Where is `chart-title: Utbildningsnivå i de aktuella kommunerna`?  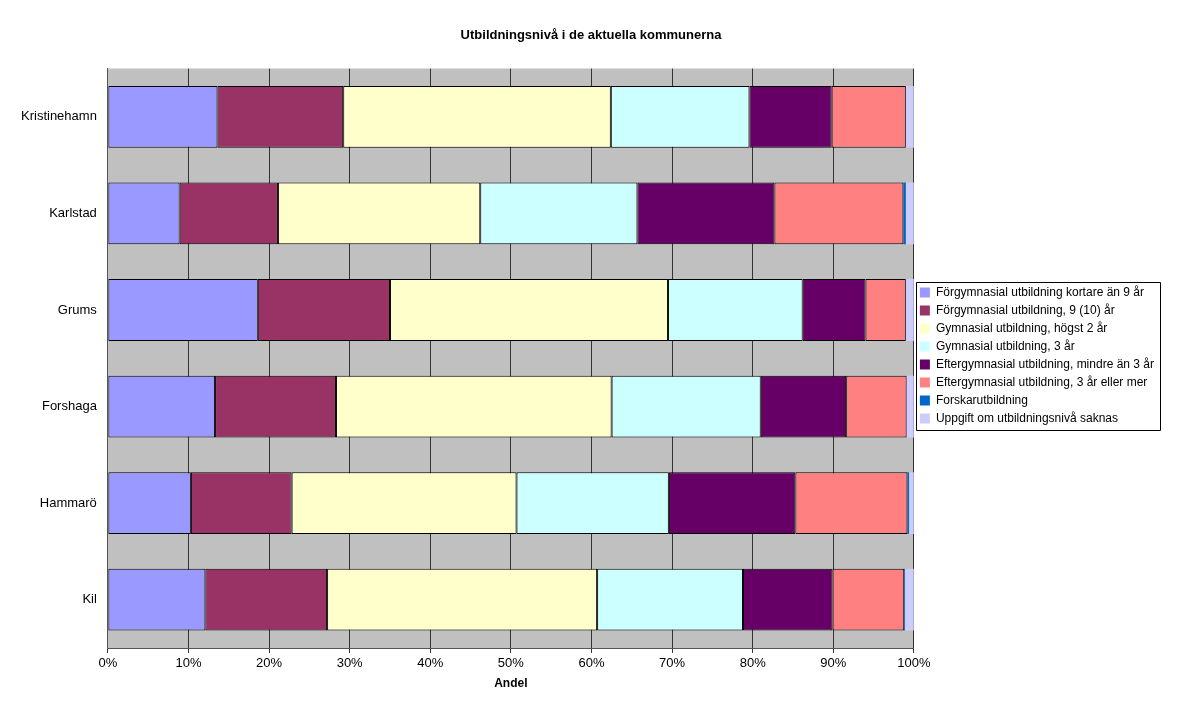 chart-title: Utbildningsnivå i de aktuella kommunerna is located at coordinates (591, 35).